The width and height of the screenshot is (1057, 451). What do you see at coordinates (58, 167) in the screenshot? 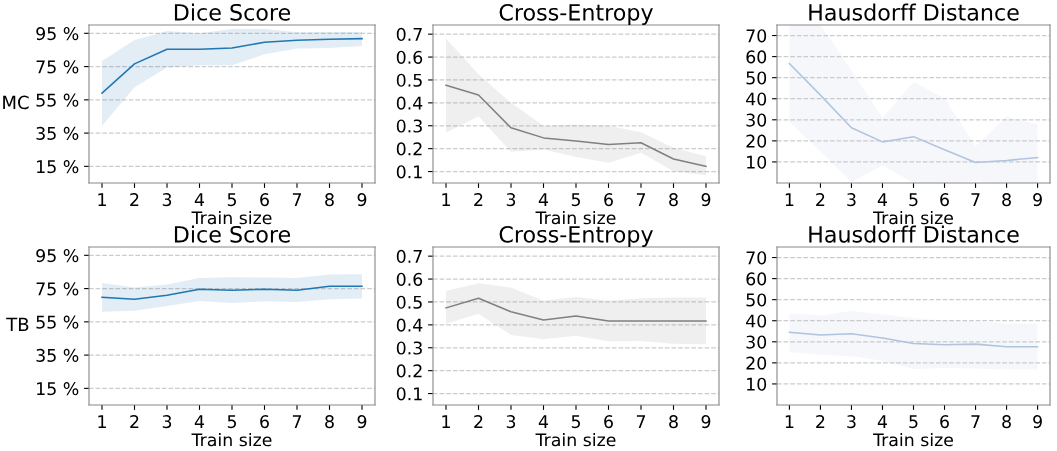
I see `y-tick-label: 15 %` at bounding box center [58, 167].